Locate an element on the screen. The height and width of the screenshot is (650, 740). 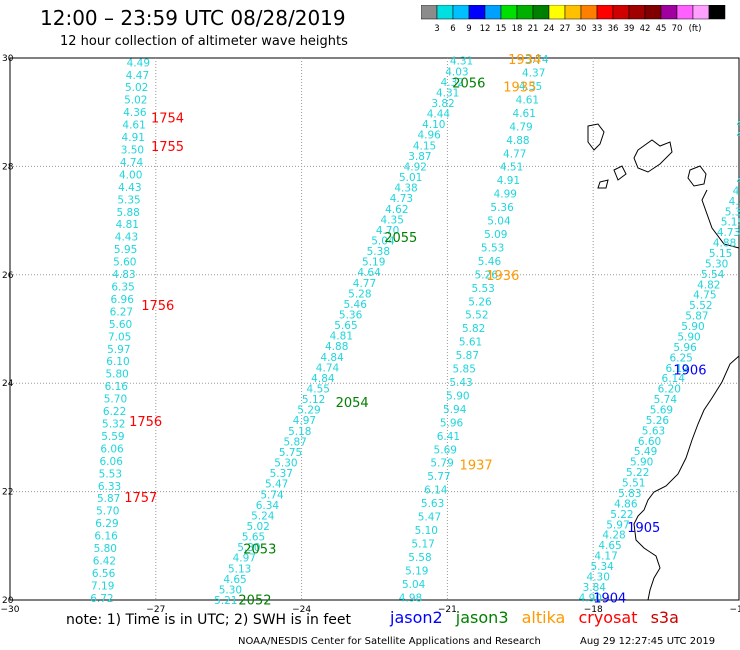
wave-height-value: 4.00 is located at coordinates (130, 175).